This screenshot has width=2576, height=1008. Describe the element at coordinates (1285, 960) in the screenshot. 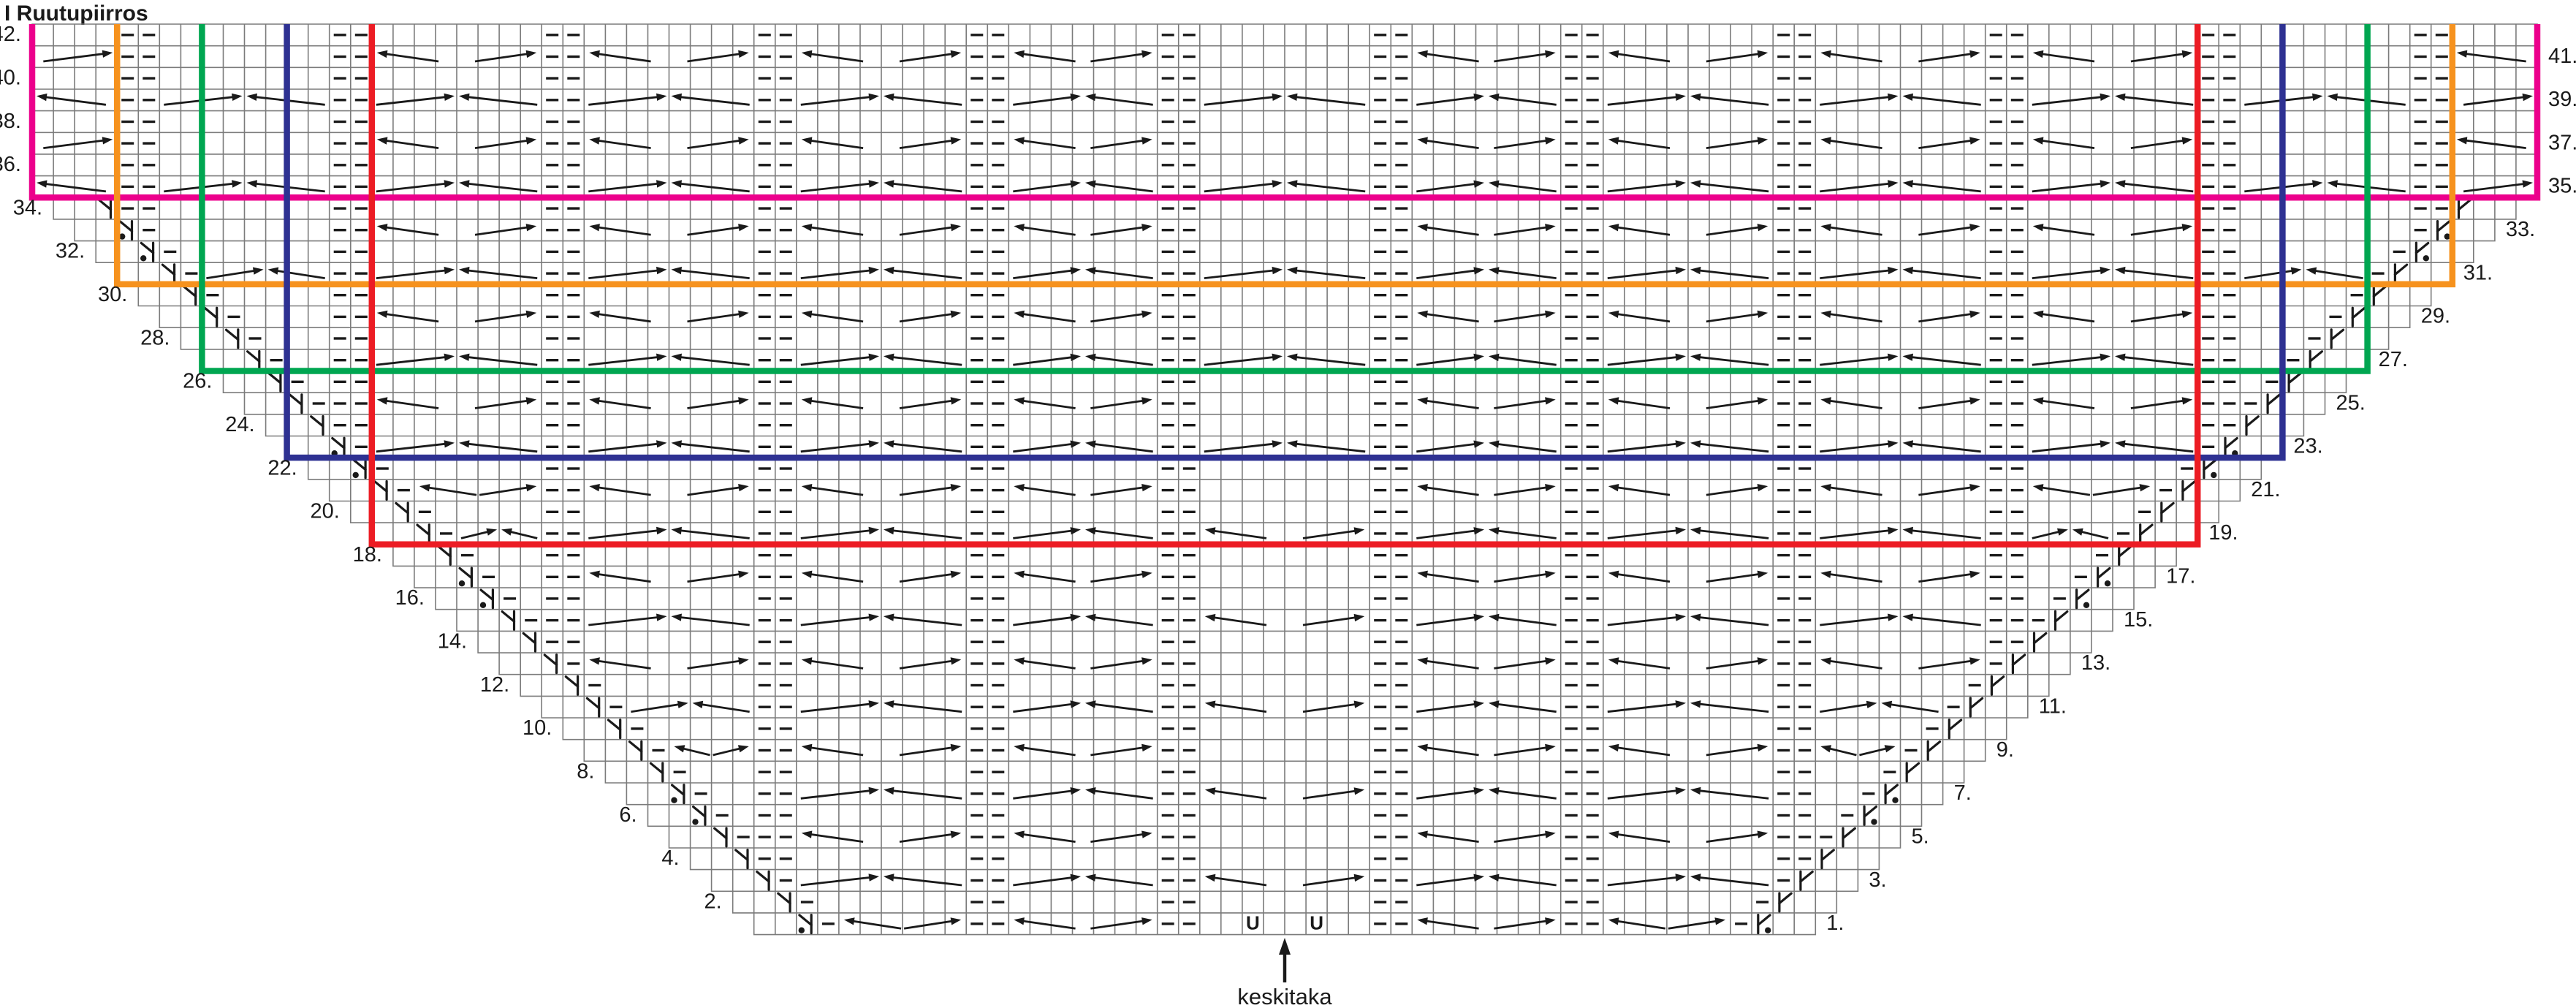

I see `center-back-arrow-icon` at that location.